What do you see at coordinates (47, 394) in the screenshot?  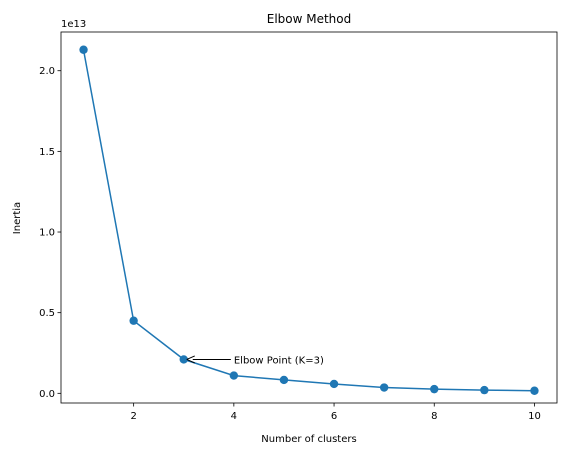 I see `y-tick-label: 0.0` at bounding box center [47, 394].